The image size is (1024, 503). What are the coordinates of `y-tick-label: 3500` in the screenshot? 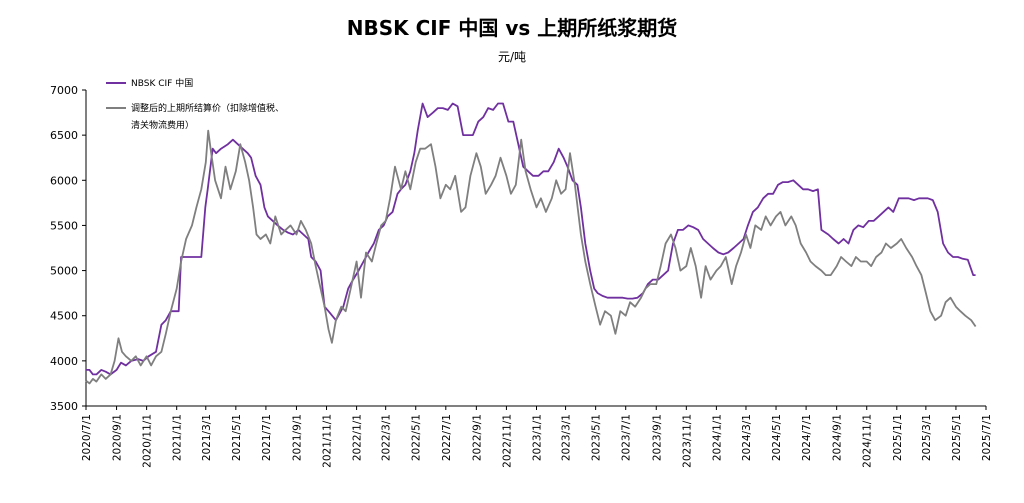 It's located at (64, 406).